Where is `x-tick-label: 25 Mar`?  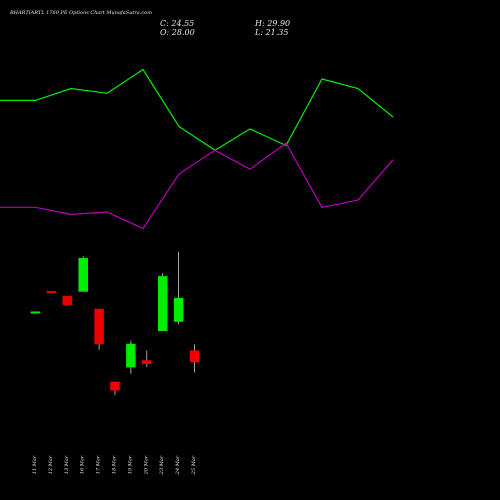
x-tick-label: 25 Mar is located at coordinates (194, 465).